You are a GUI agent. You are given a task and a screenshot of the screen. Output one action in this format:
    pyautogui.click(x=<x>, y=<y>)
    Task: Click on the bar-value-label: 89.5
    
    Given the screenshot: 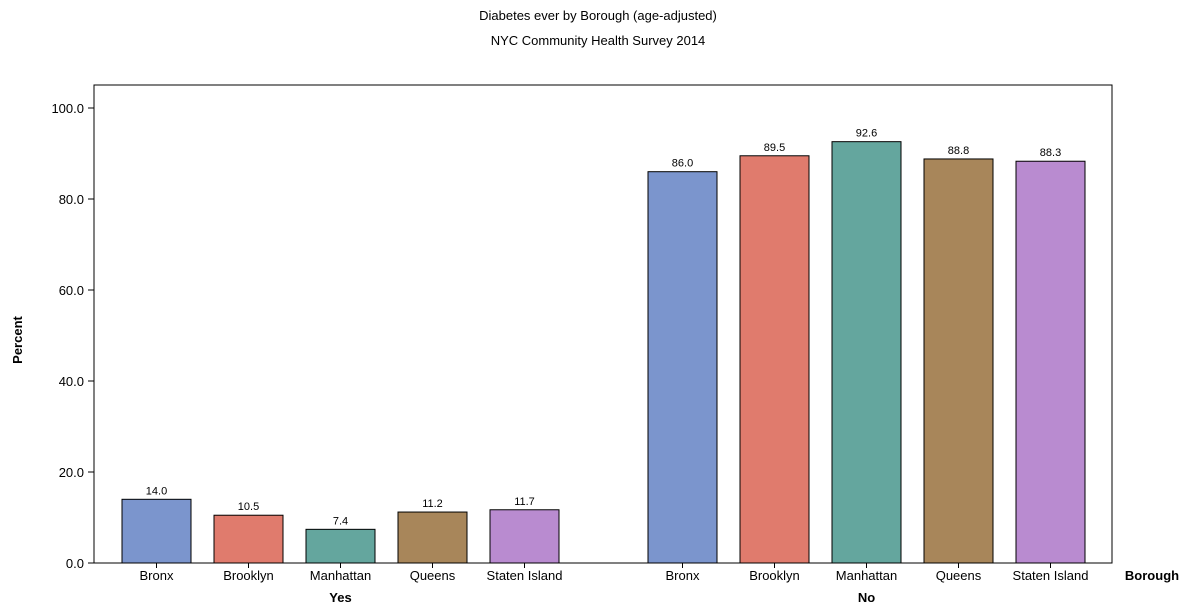 What is the action you would take?
    pyautogui.click(x=774, y=148)
    